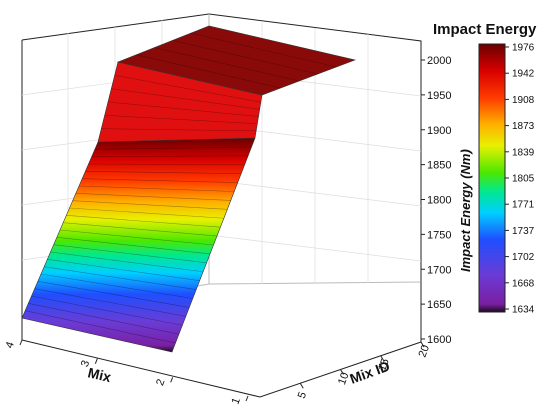 This screenshot has width=550, height=413. Describe the element at coordinates (439, 235) in the screenshot. I see `z-tick-label: 1750` at that location.